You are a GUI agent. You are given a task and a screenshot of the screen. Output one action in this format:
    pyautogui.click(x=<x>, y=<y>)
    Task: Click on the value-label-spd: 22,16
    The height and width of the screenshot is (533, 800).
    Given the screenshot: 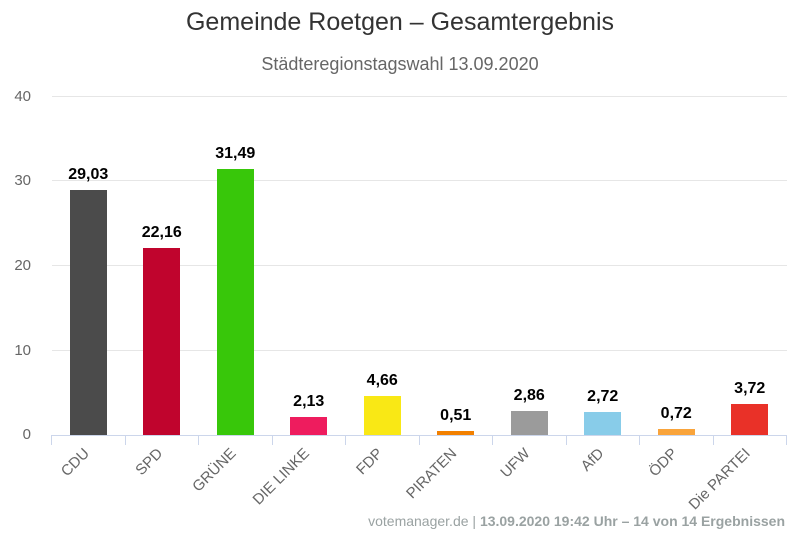 What is the action you would take?
    pyautogui.click(x=161, y=232)
    